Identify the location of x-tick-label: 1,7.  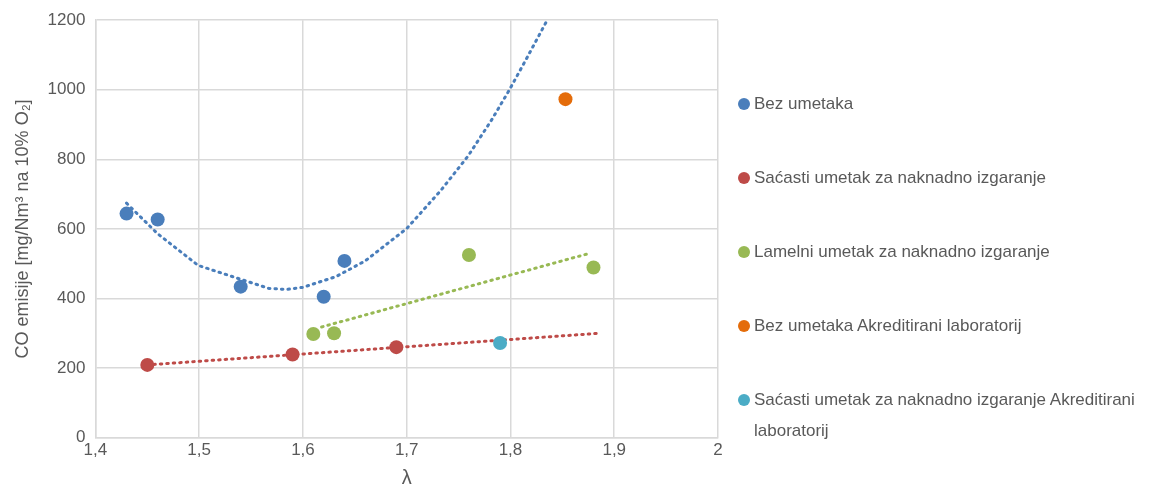
(406, 450).